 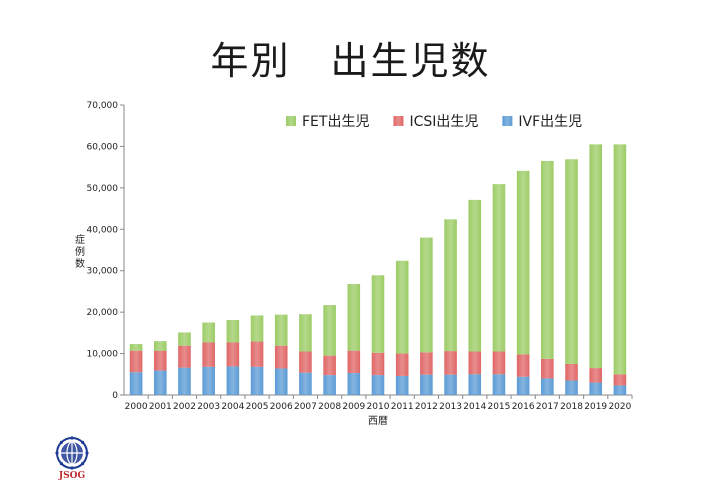 What do you see at coordinates (136, 407) in the screenshot?
I see `x-tick-label: 2000` at bounding box center [136, 407].